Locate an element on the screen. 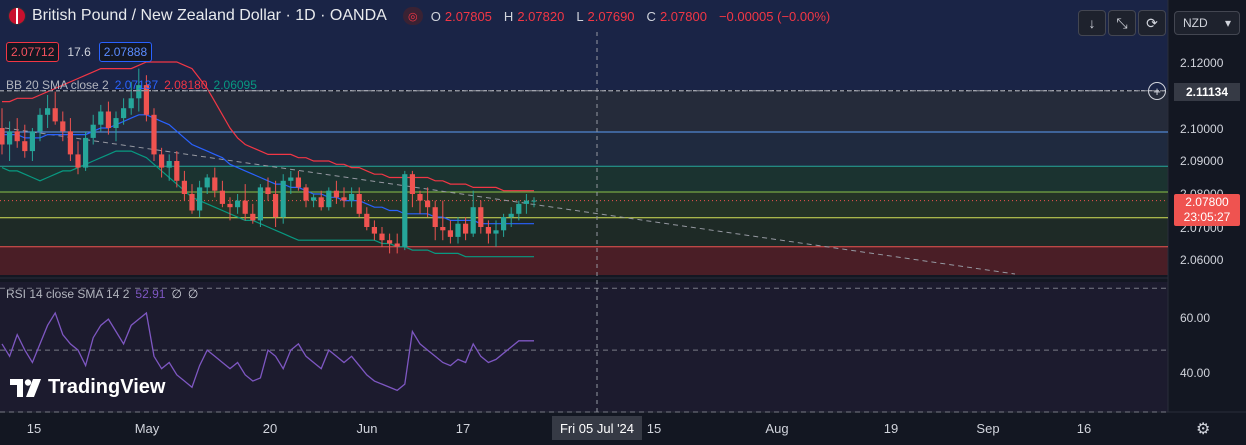 This screenshot has width=1246, height=445. sell-button: 2.07712 is located at coordinates (33, 52).